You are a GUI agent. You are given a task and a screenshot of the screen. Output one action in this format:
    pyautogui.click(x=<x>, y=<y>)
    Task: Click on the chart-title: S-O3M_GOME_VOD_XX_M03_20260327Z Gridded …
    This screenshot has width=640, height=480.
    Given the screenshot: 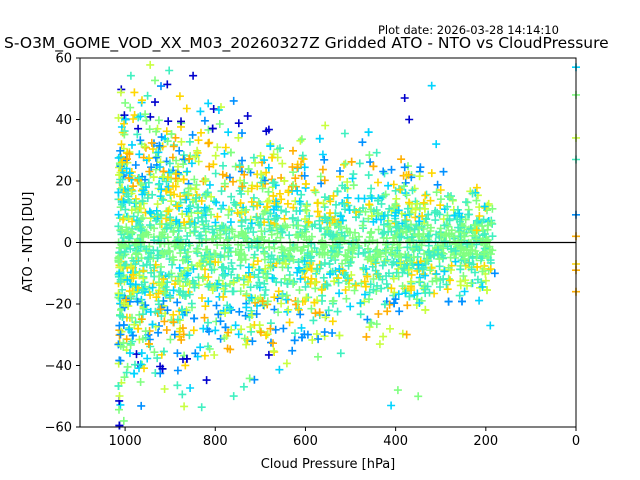 What is the action you would take?
    pyautogui.click(x=306, y=43)
    